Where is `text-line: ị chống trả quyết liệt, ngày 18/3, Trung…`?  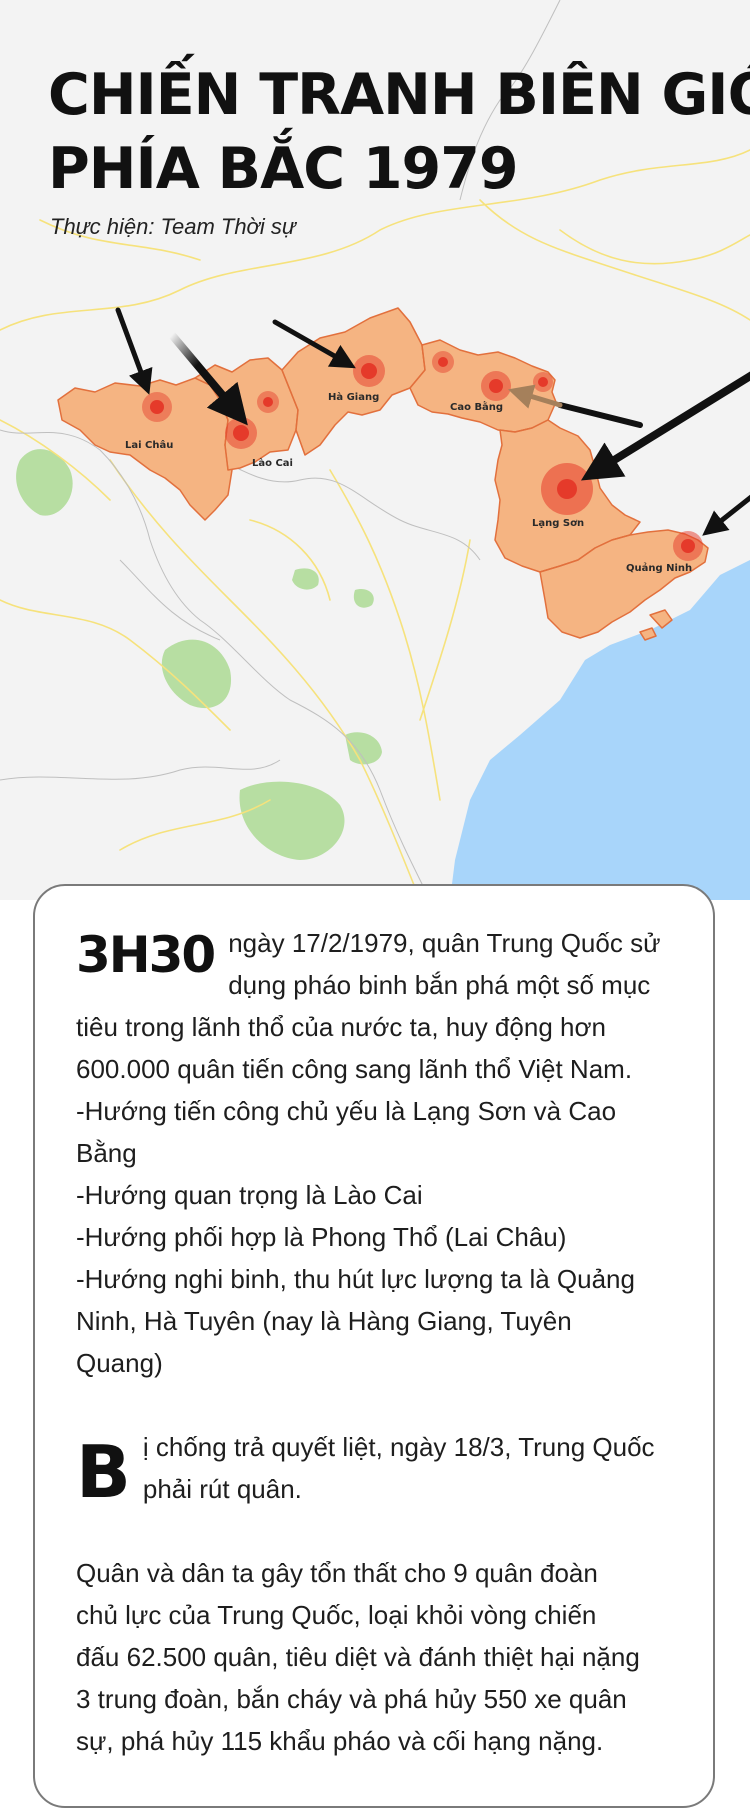 text-line: ị chống trả quyết liệt, ngày 18/3, Trung… is located at coordinates (398, 1447).